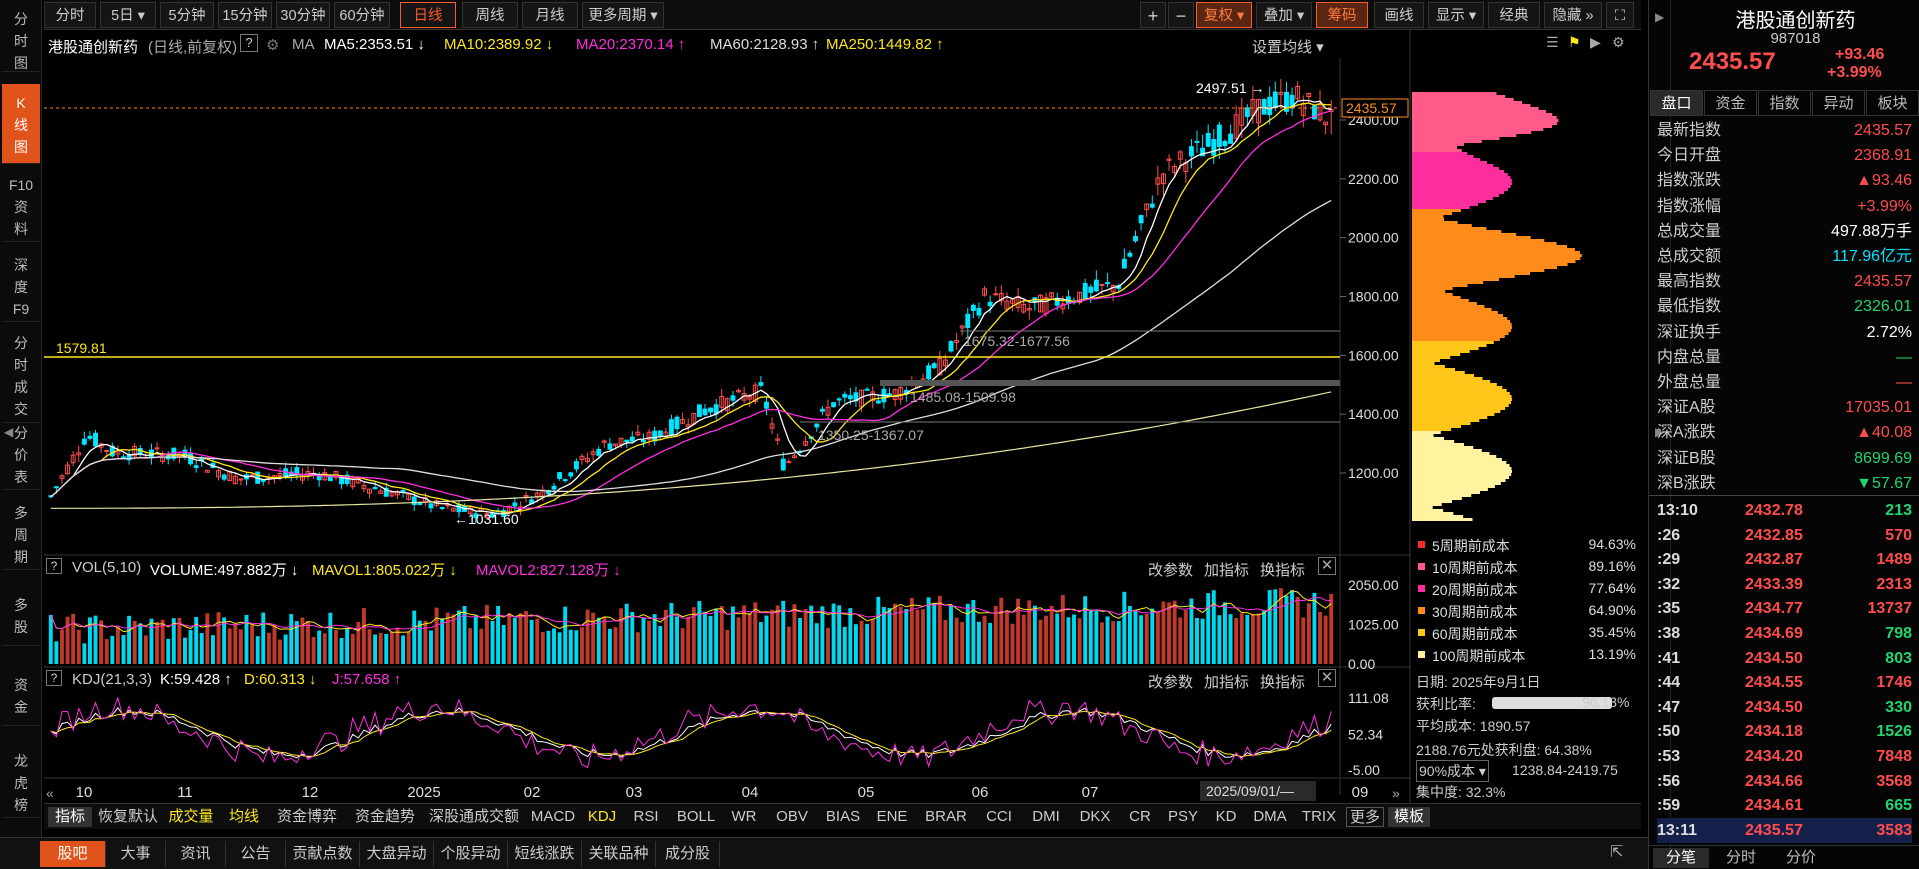  Describe the element at coordinates (21, 124) in the screenshot. I see `tab-kline-chart: K 线 图` at that location.